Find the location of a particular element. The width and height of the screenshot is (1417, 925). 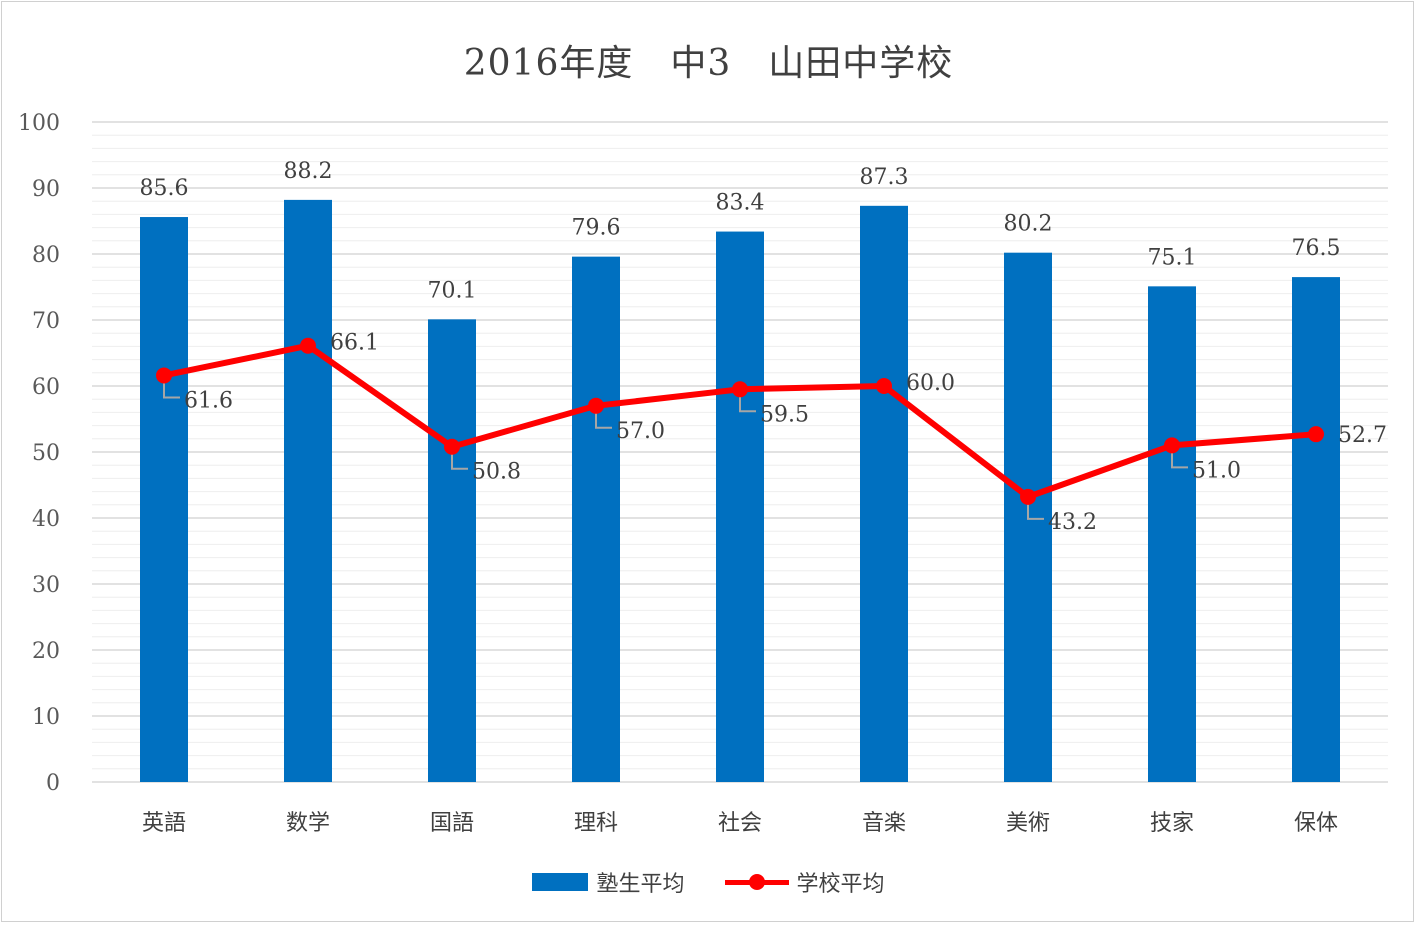

bar-data-label: 70.1 is located at coordinates (452, 290).